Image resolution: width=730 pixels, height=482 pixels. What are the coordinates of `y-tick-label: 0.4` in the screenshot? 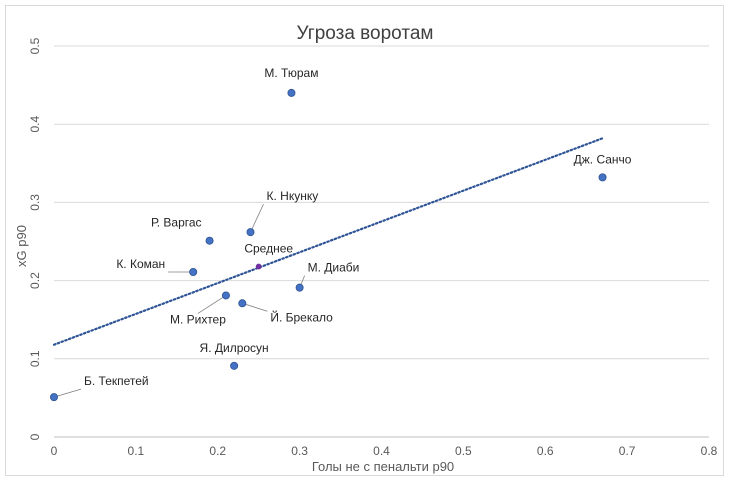 It's located at (35, 124).